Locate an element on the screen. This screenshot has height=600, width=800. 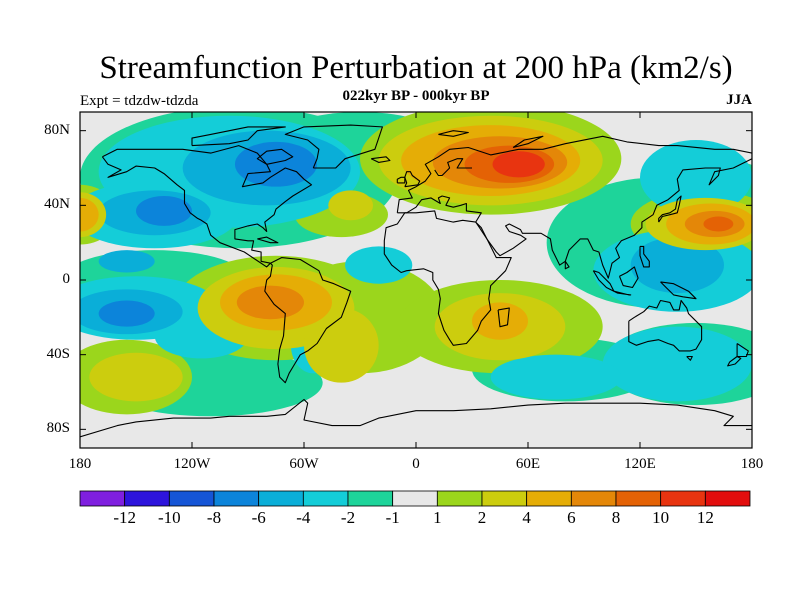
colorbar-label: -12 is located at coordinates (124, 517).